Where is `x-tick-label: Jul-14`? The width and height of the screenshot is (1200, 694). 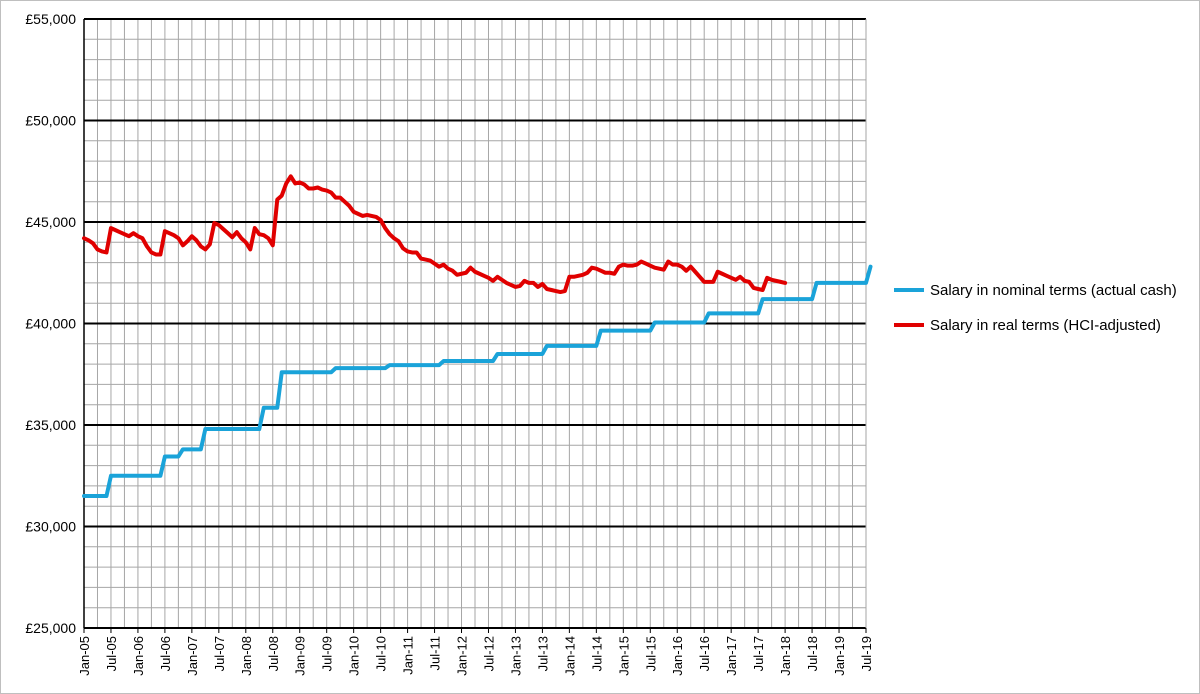
x-tick-label: Jul-14 is located at coordinates (596, 653).